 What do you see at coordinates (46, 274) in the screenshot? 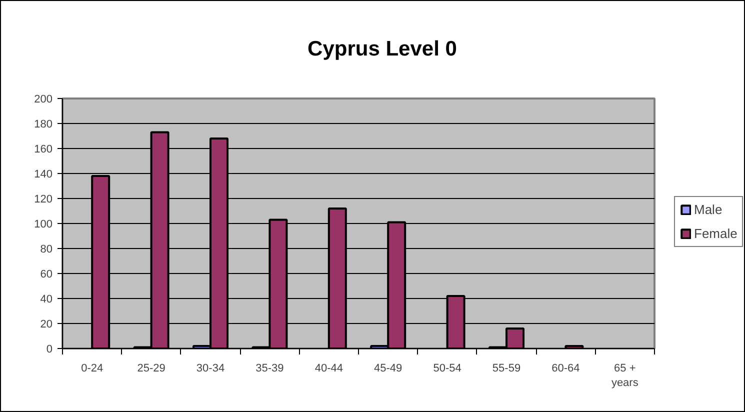
I see `y-tick-label: 60` at bounding box center [46, 274].